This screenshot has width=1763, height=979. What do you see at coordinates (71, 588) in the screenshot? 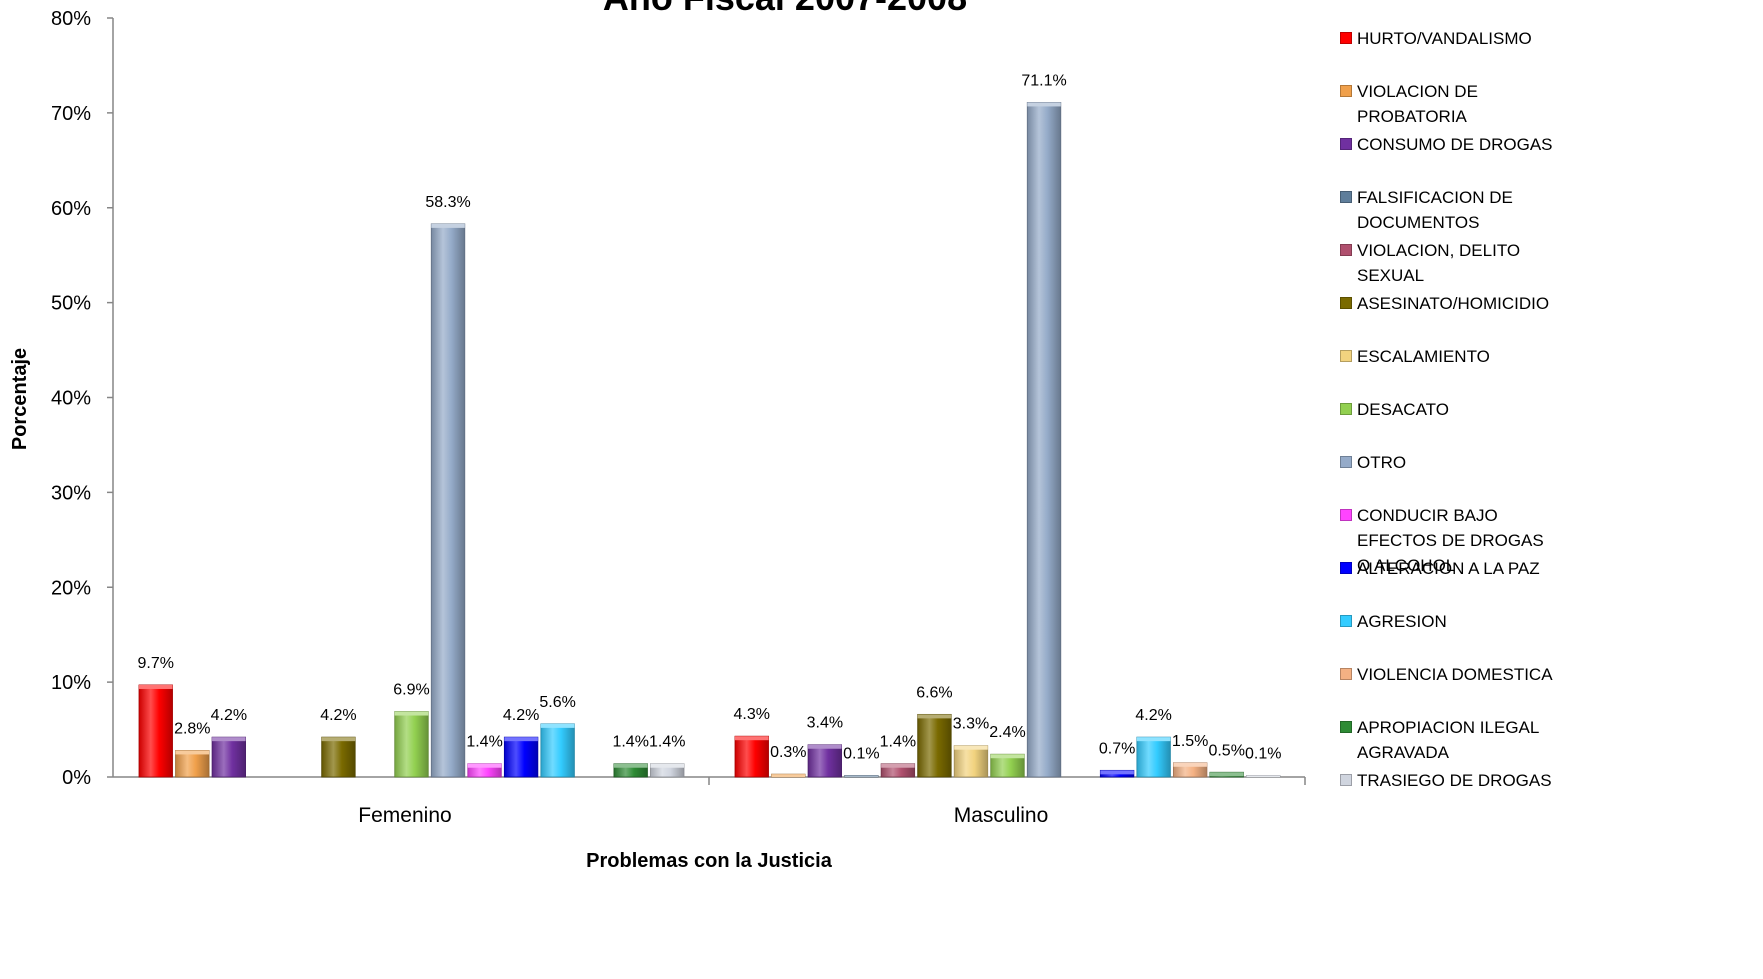
I see `y-tick-label: 20%` at bounding box center [71, 588].